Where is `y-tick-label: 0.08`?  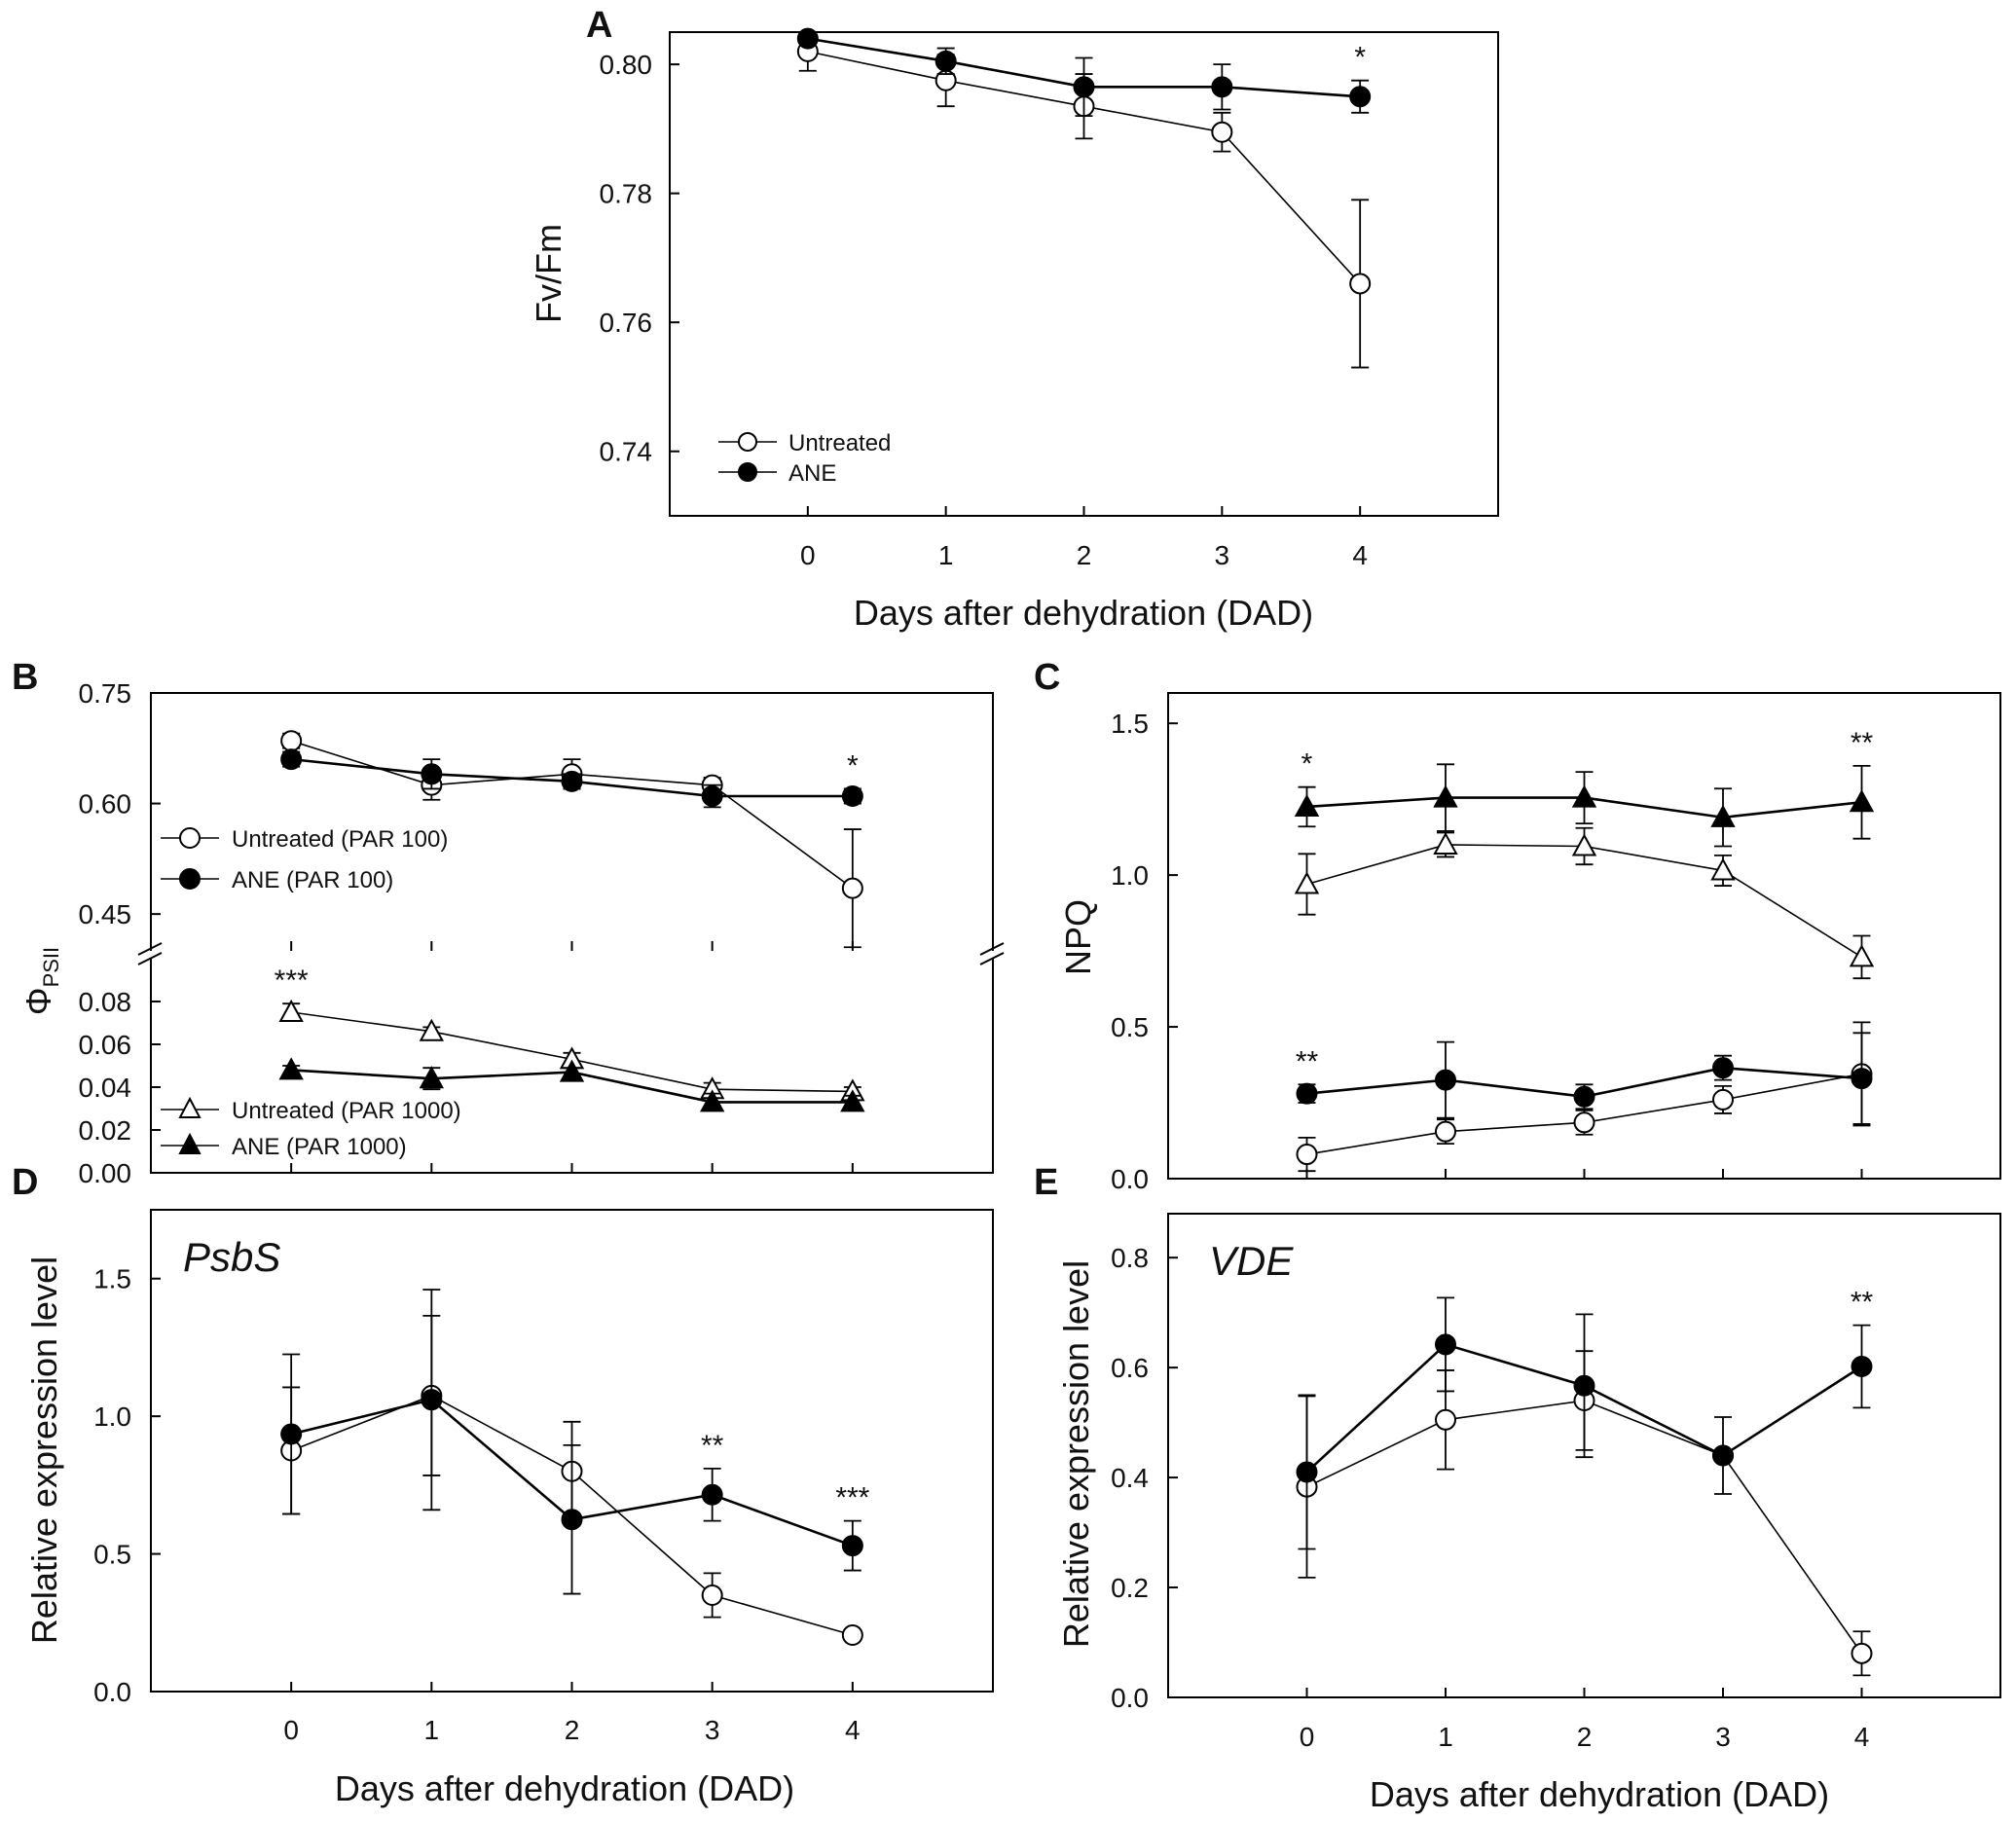
y-tick-label: 0.08 is located at coordinates (105, 1002).